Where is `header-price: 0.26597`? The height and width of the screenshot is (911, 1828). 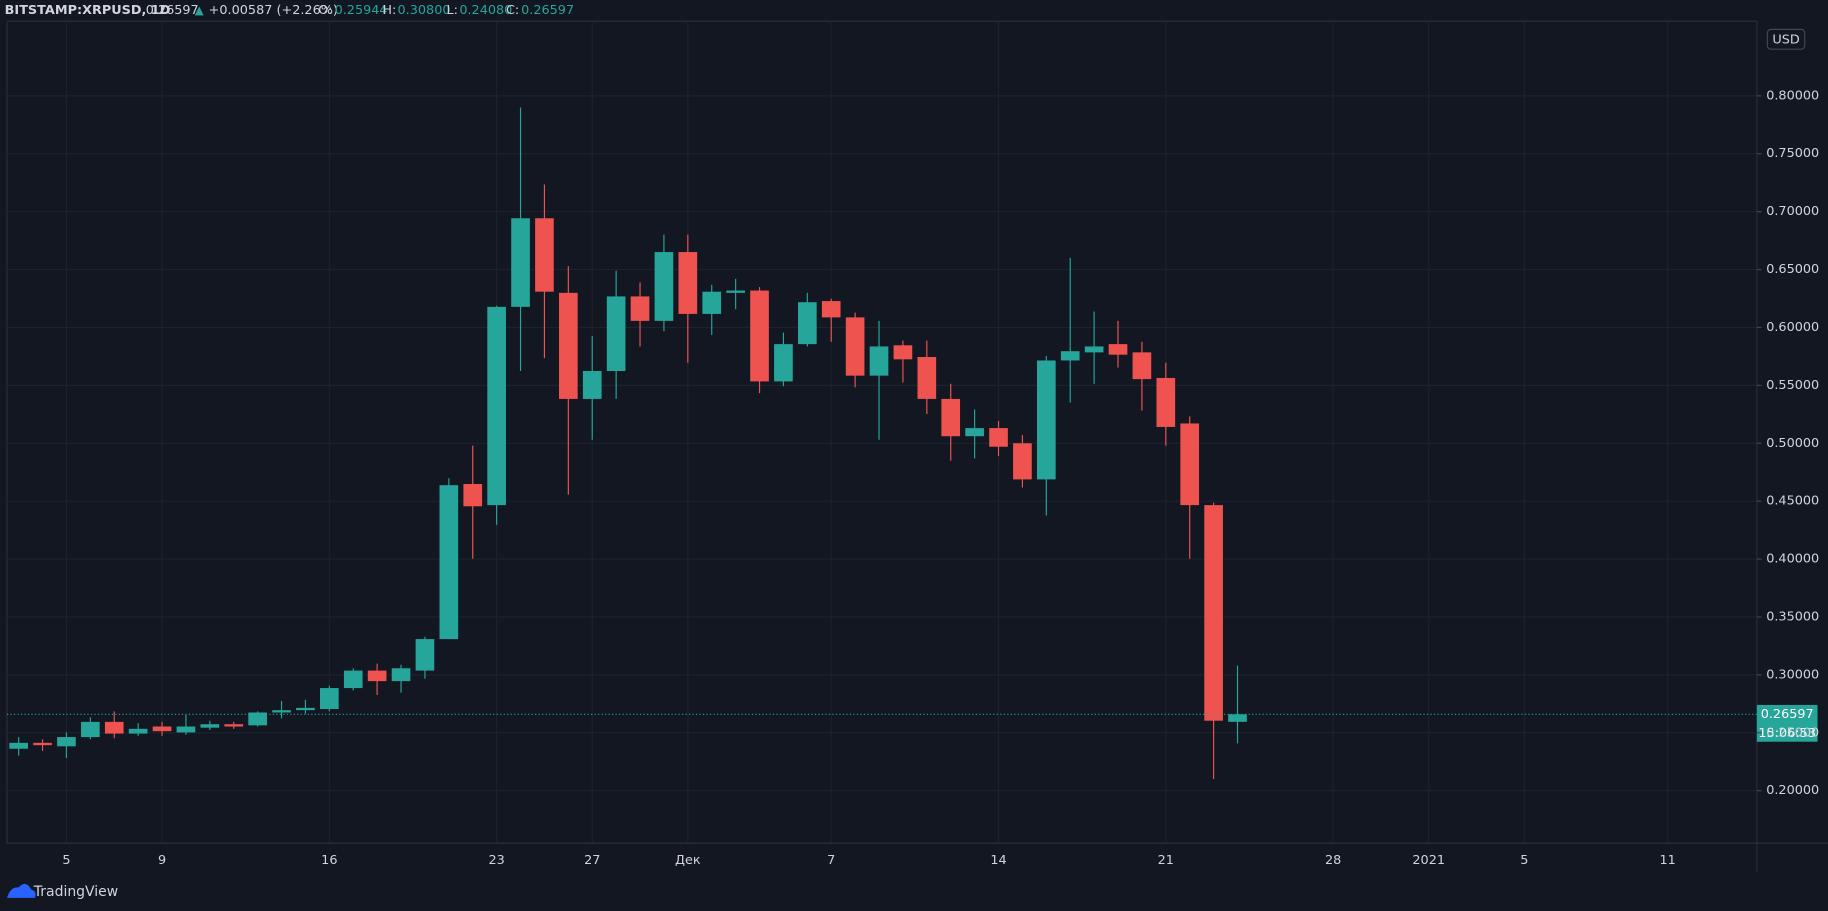 header-price: 0.26597 is located at coordinates (172, 10).